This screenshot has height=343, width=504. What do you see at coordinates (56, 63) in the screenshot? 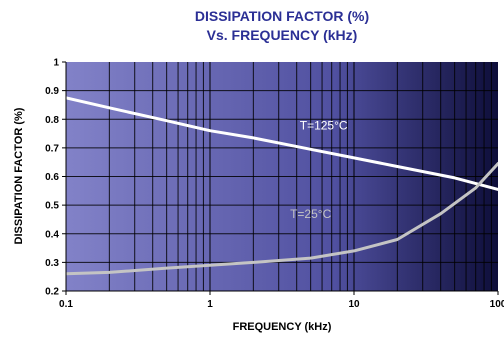
I see `y-tick-label: 1` at bounding box center [56, 63].